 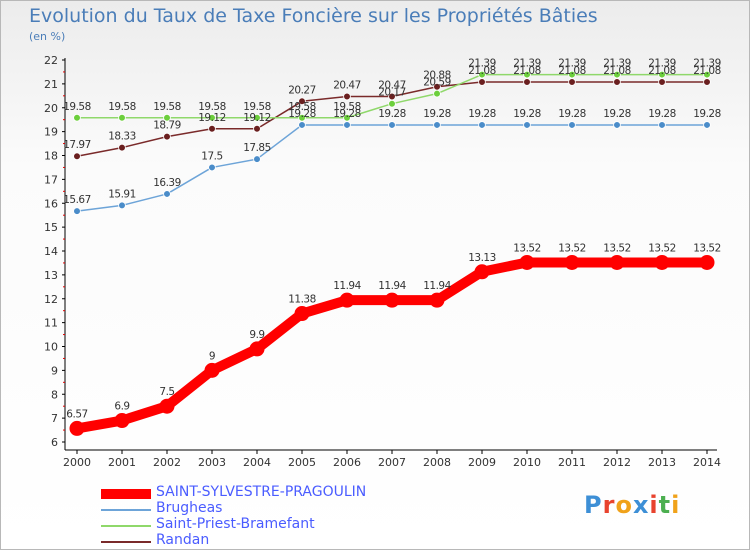 What do you see at coordinates (572, 462) in the screenshot?
I see `x-tick-label: 2011` at bounding box center [572, 462].